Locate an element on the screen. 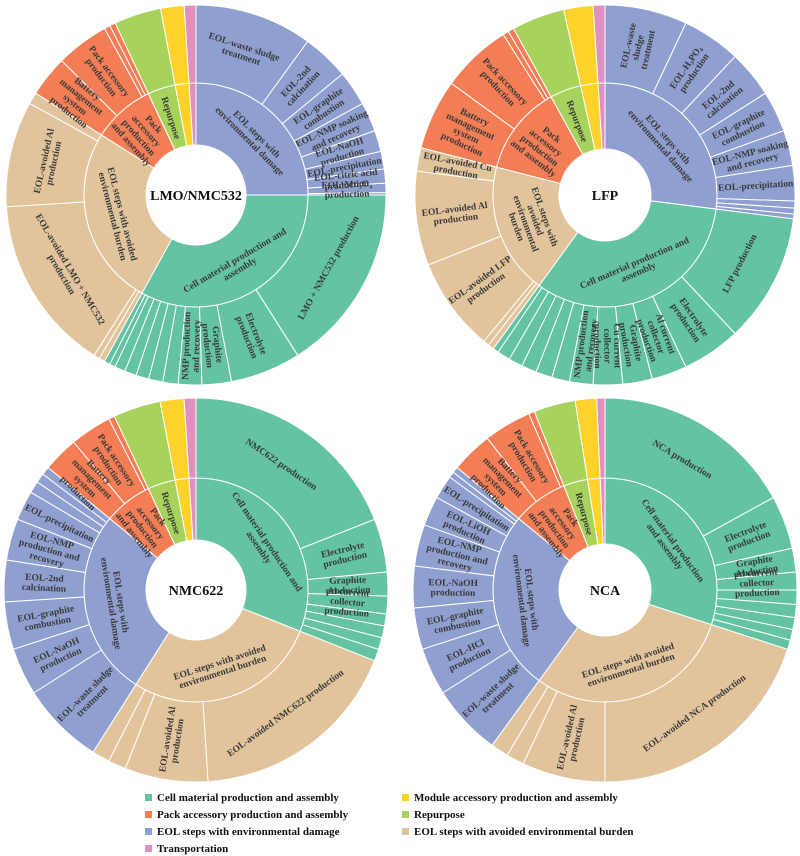 The height and width of the screenshot is (856, 800). chart-title: LMO/NMC532 is located at coordinates (196, 196).